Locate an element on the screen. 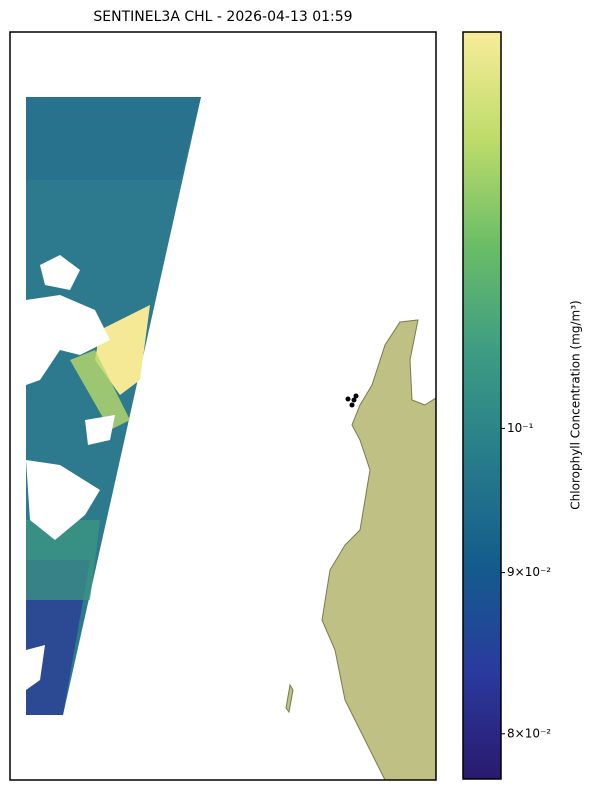 The width and height of the screenshot is (593, 794). colorbar-gradient is located at coordinates (482, 405).